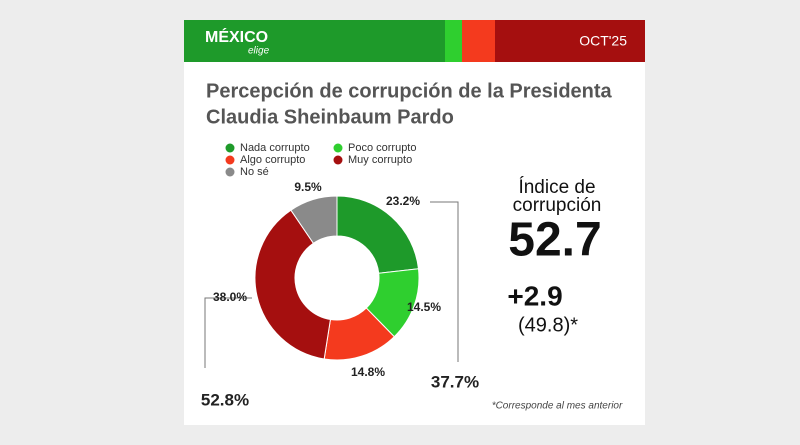 The width and height of the screenshot is (800, 445). Describe the element at coordinates (368, 372) in the screenshot. I see `data-label: 14.8%` at that location.